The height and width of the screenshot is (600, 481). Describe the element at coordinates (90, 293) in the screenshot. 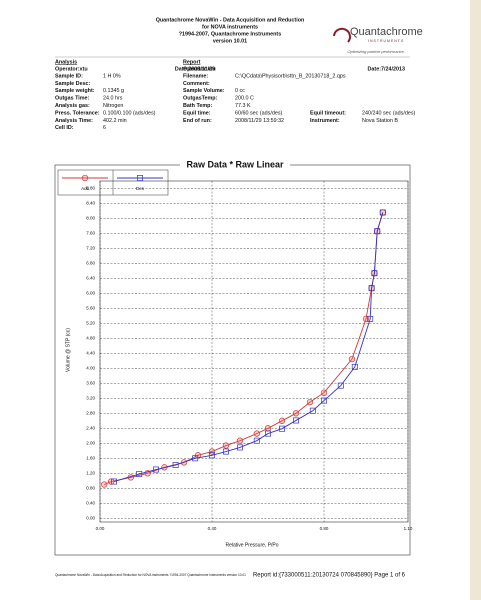

I see `y-tick-label: 6.00` at that location.